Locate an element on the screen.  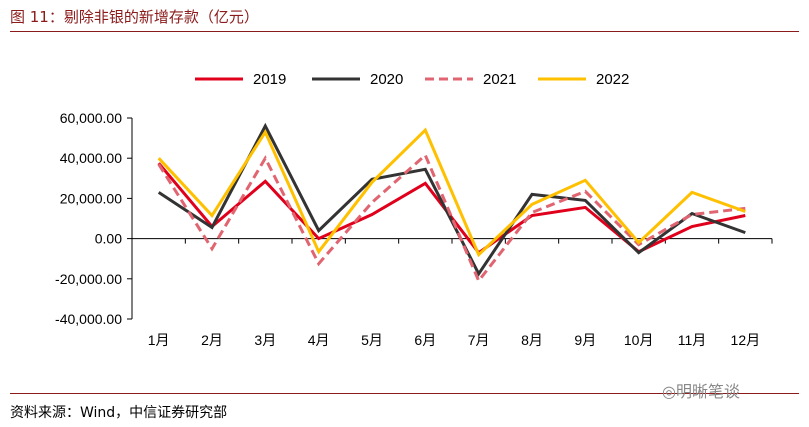
legend-label-2019: 2019 is located at coordinates (269, 79).